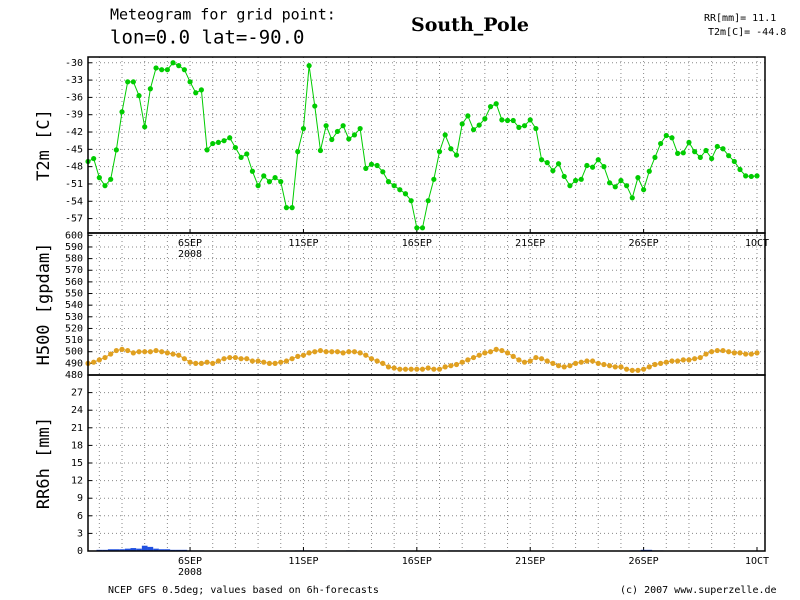  Describe the element at coordinates (80, 533) in the screenshot. I see `y-tick-label: 3` at that location.